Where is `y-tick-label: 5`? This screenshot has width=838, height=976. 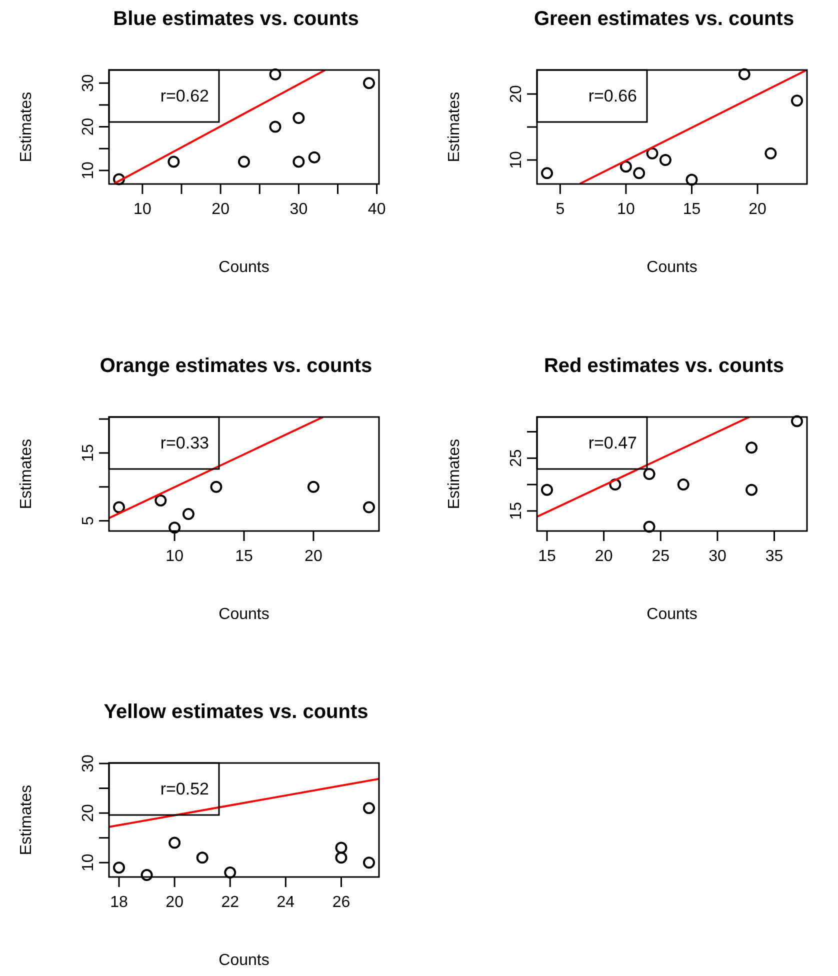 y-tick-label: 5 is located at coordinates (88, 521).